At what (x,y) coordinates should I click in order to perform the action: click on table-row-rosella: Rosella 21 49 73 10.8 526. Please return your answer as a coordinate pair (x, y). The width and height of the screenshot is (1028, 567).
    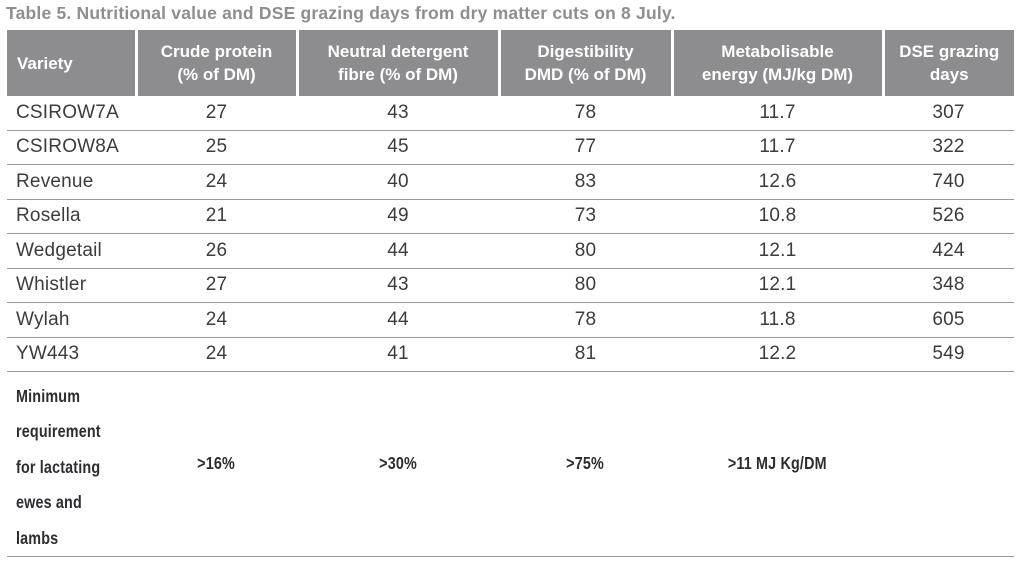
    Looking at the image, I should click on (510, 216).